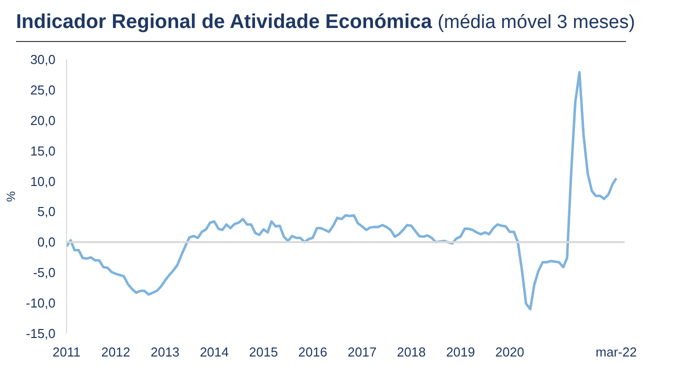 This screenshot has width=675, height=366. Describe the element at coordinates (43, 150) in the screenshot. I see `y-tick-label: 15,0` at that location.